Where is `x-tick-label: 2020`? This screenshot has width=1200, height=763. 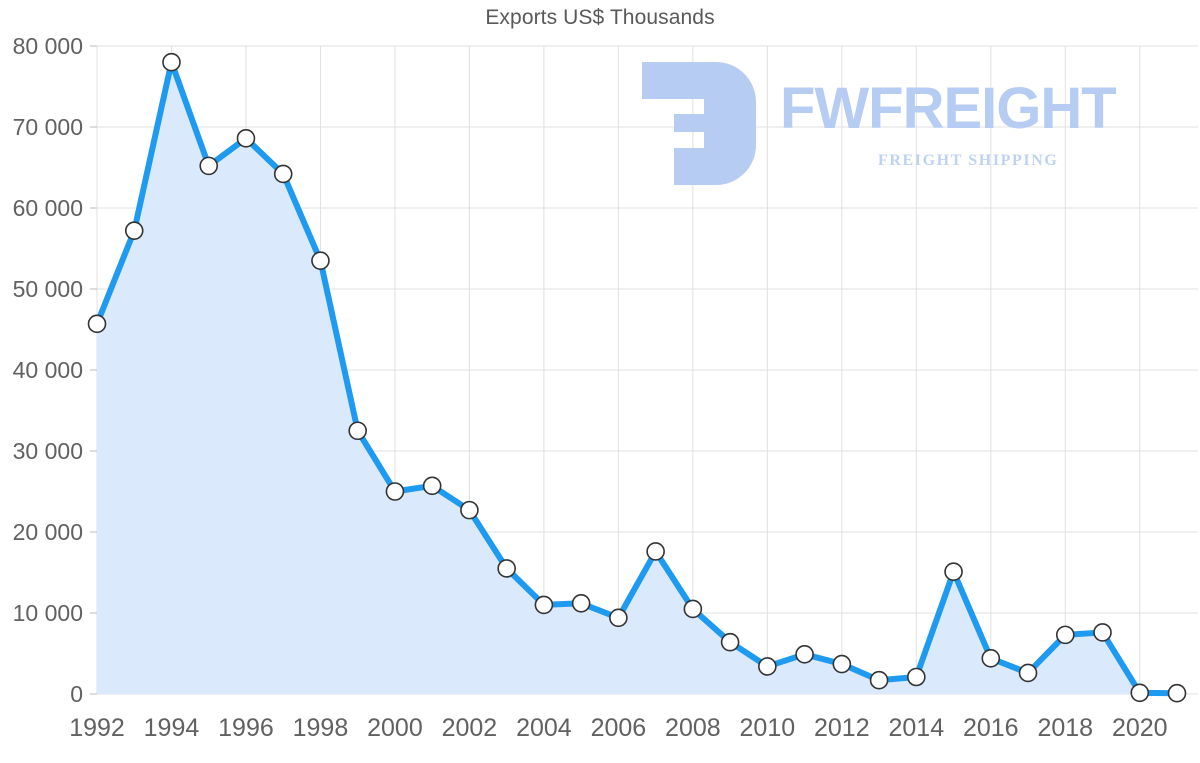 x-tick-label: 2020 is located at coordinates (1140, 728).